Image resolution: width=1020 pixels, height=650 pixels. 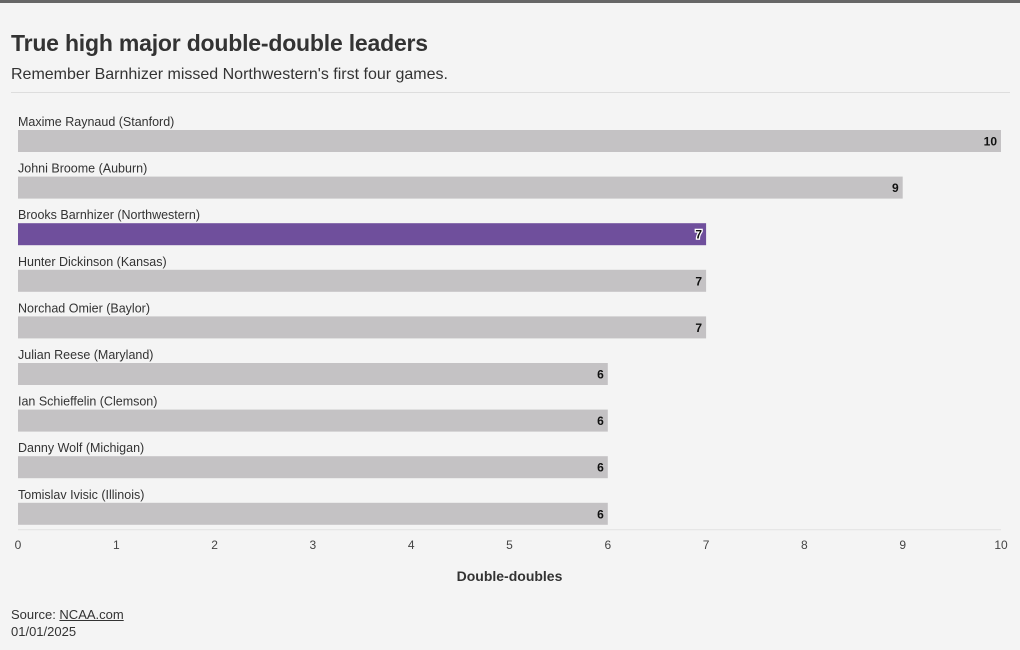 I want to click on footer: Source: NCAA.com 01/01/2025, so click(x=67, y=623).